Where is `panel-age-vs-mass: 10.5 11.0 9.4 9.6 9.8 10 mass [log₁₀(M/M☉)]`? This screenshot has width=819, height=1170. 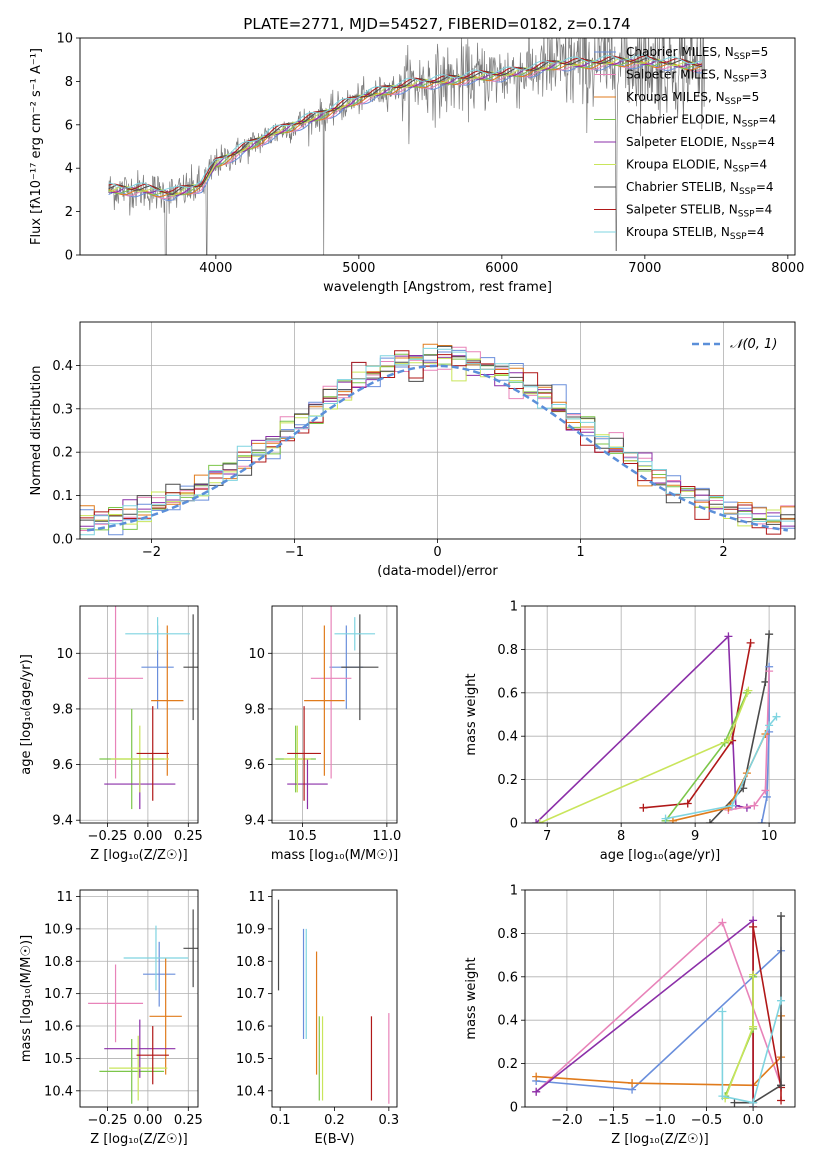
panel-age-vs-mass: 10.5 11.0 9.4 9.6 9.8 10 mass [log₁₀(M/M☉)] is located at coordinates (322, 734).